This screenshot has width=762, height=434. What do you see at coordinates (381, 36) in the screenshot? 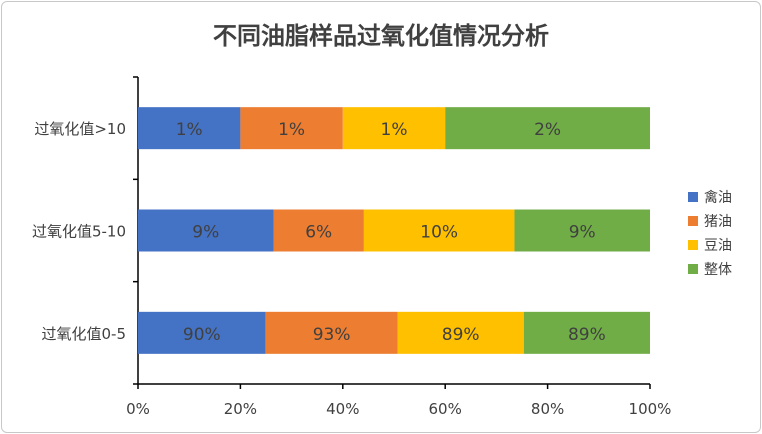
I see `chart-title: 不同油脂样品过氧化值情况分析` at bounding box center [381, 36].